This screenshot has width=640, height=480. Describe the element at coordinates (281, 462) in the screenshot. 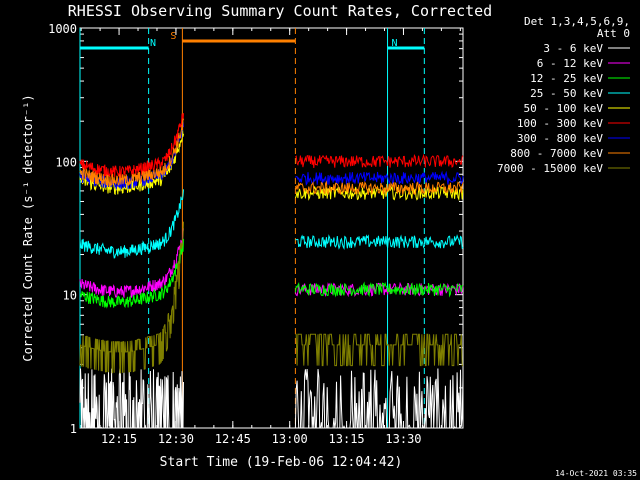

I see `x-axis-label: Start Time (19-Feb-06 12:04:42)` at that location.